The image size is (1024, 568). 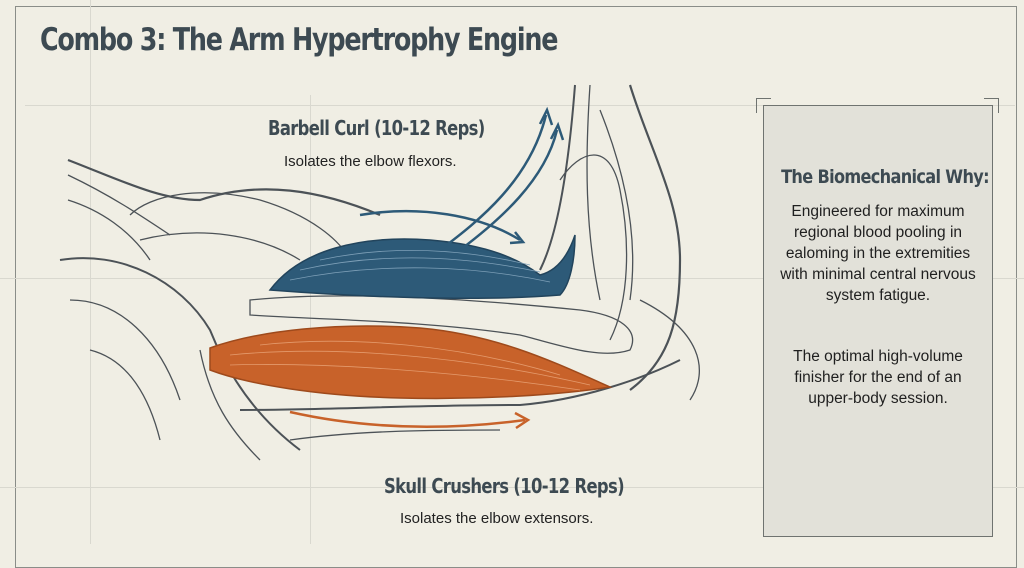 What do you see at coordinates (376, 128) in the screenshot?
I see `flexor-exercise-label: Barbell Curl (10-12 Reps)` at bounding box center [376, 128].